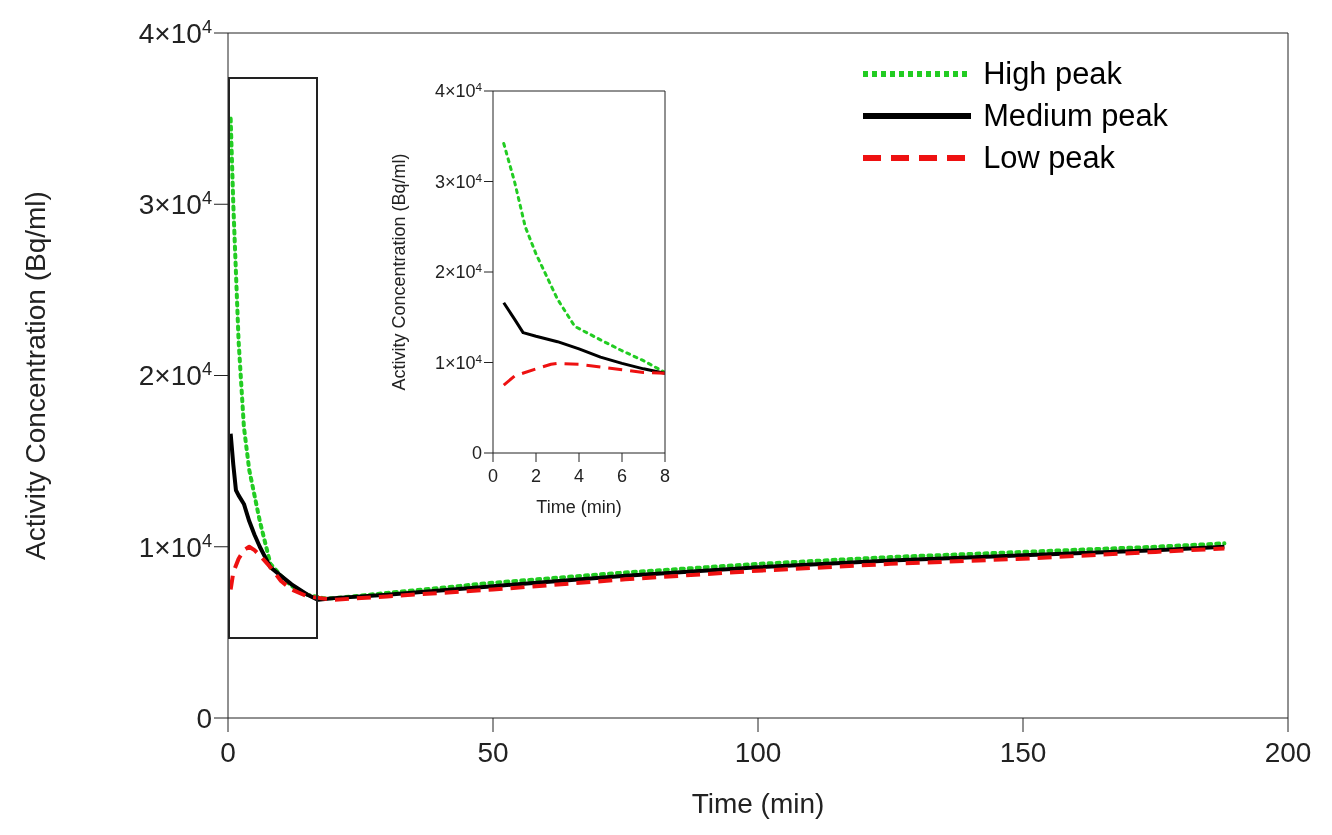 The height and width of the screenshot is (835, 1332). What do you see at coordinates (1049, 158) in the screenshot?
I see `legend-label: Low peak` at bounding box center [1049, 158].